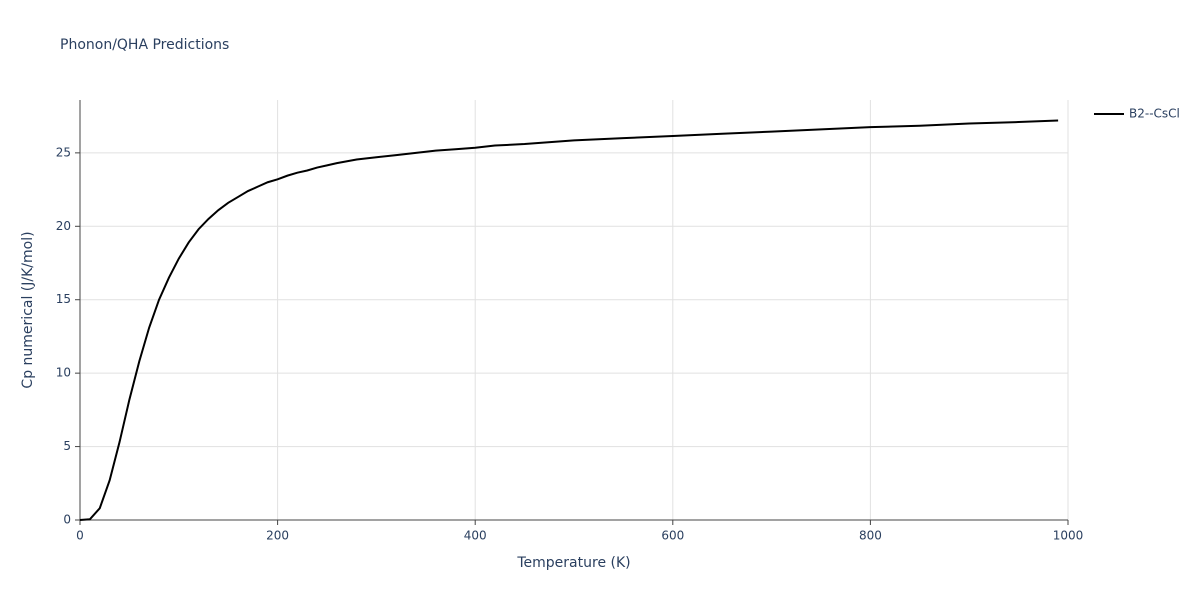 The width and height of the screenshot is (1200, 604). Describe the element at coordinates (1154, 114) in the screenshot. I see `legend-label: B2--CsCl` at that location.